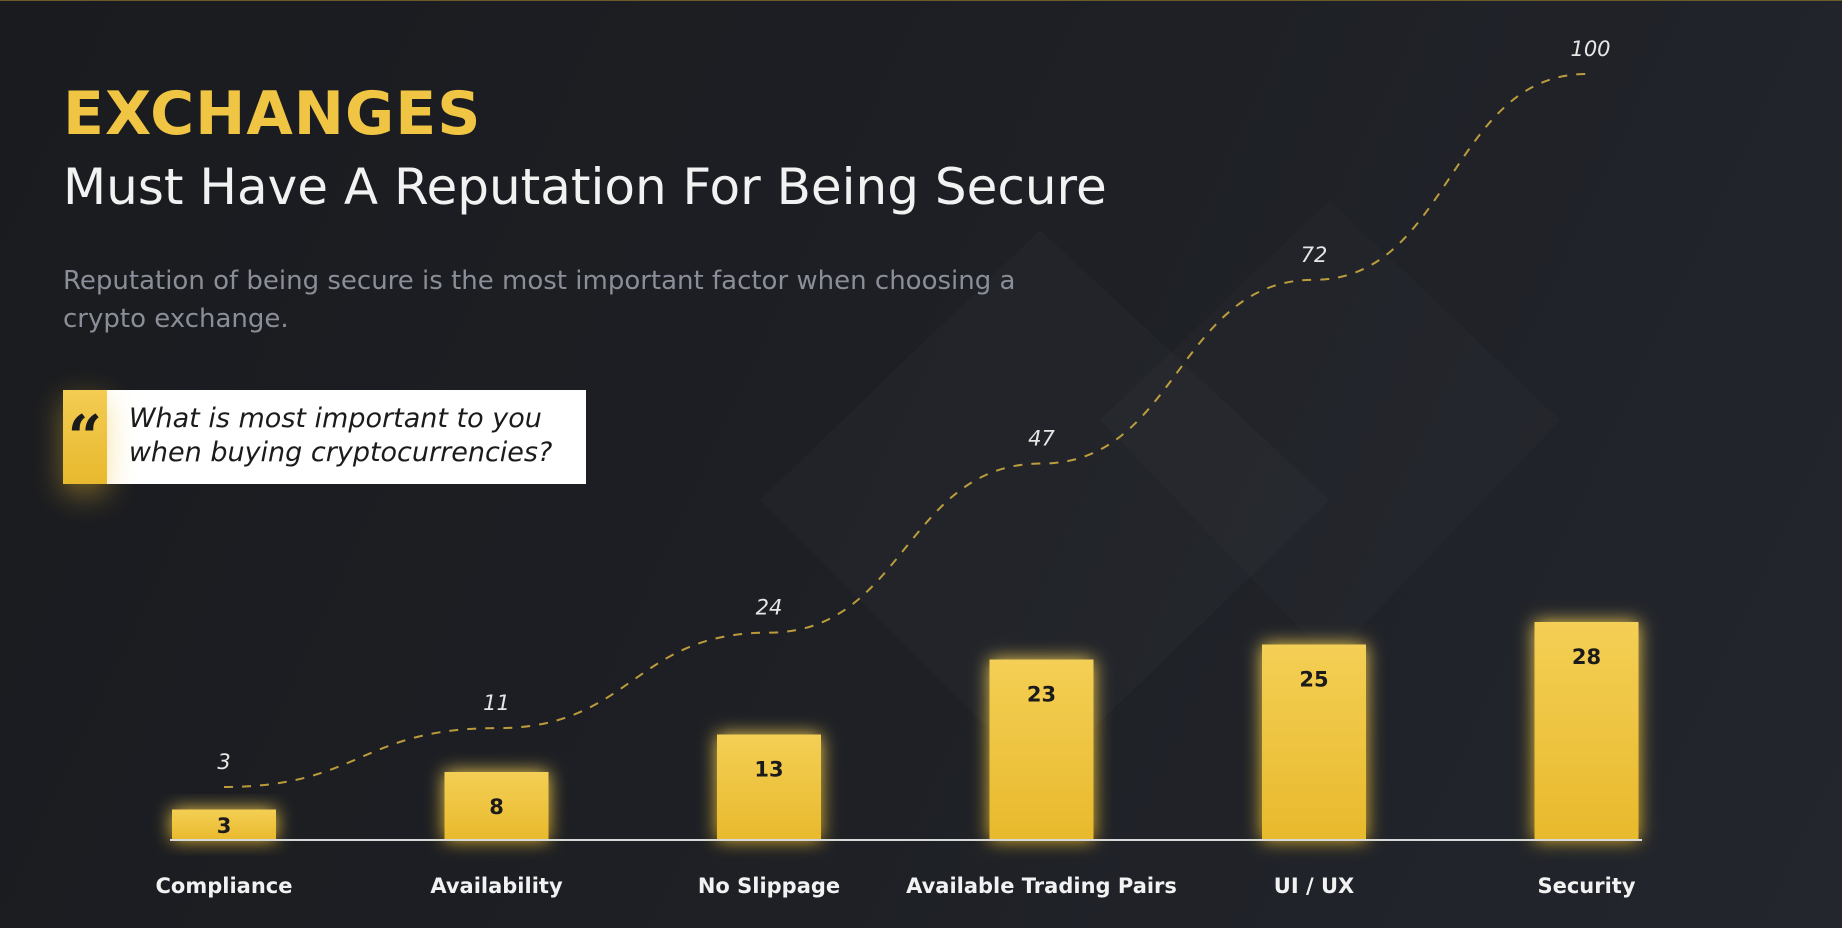 This screenshot has width=1842, height=928. What do you see at coordinates (1041, 439) in the screenshot?
I see `line-value-label: 47` at bounding box center [1041, 439].